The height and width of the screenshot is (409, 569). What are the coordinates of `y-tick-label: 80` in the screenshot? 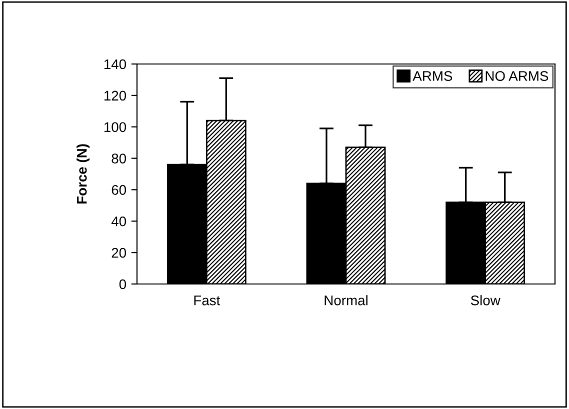 It's located at (119, 159).